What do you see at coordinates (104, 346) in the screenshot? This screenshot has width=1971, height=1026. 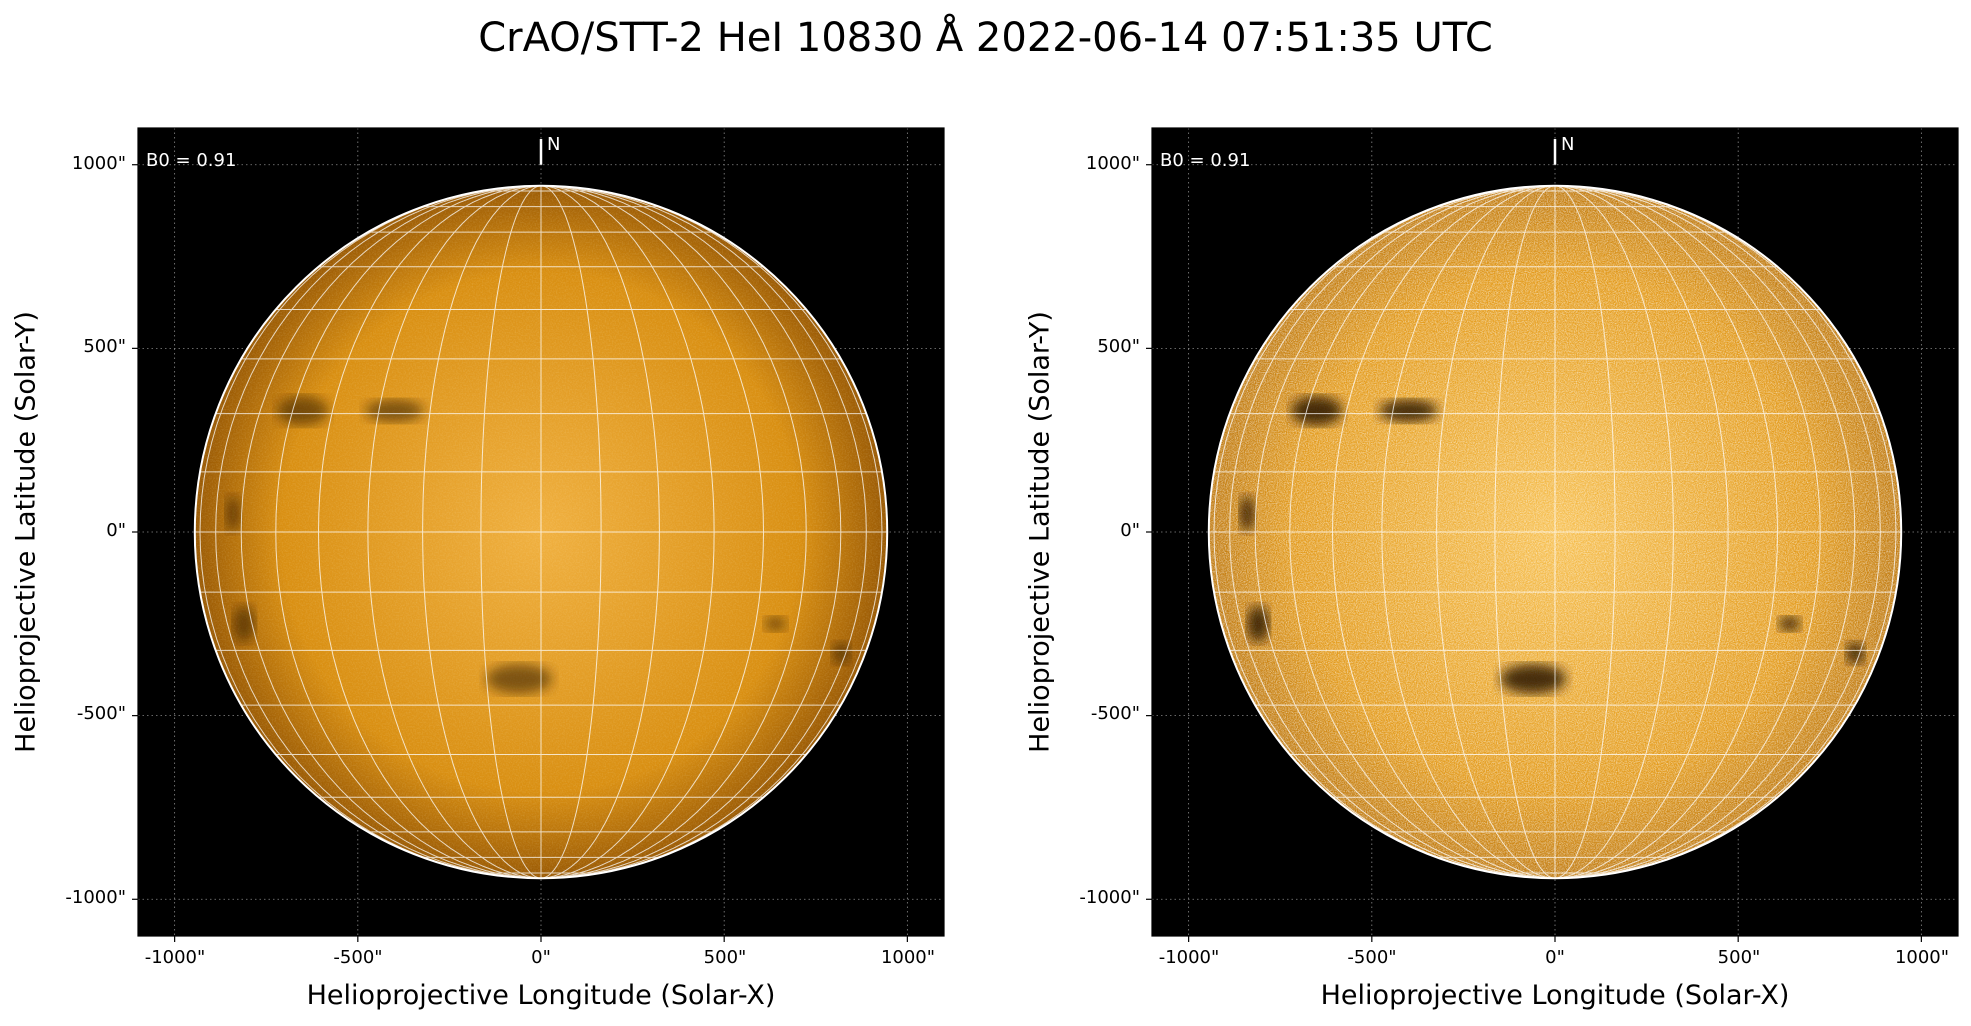 I see `ytick-left-500: 500"` at bounding box center [104, 346].